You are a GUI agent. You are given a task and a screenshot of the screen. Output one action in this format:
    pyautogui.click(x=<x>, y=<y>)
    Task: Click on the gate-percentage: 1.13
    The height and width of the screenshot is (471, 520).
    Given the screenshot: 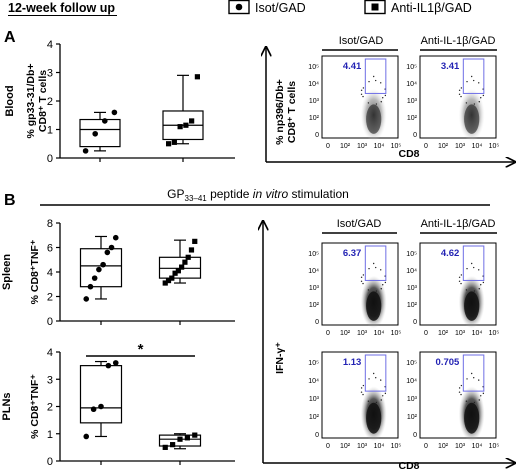 What is the action you would take?
    pyautogui.click(x=352, y=362)
    